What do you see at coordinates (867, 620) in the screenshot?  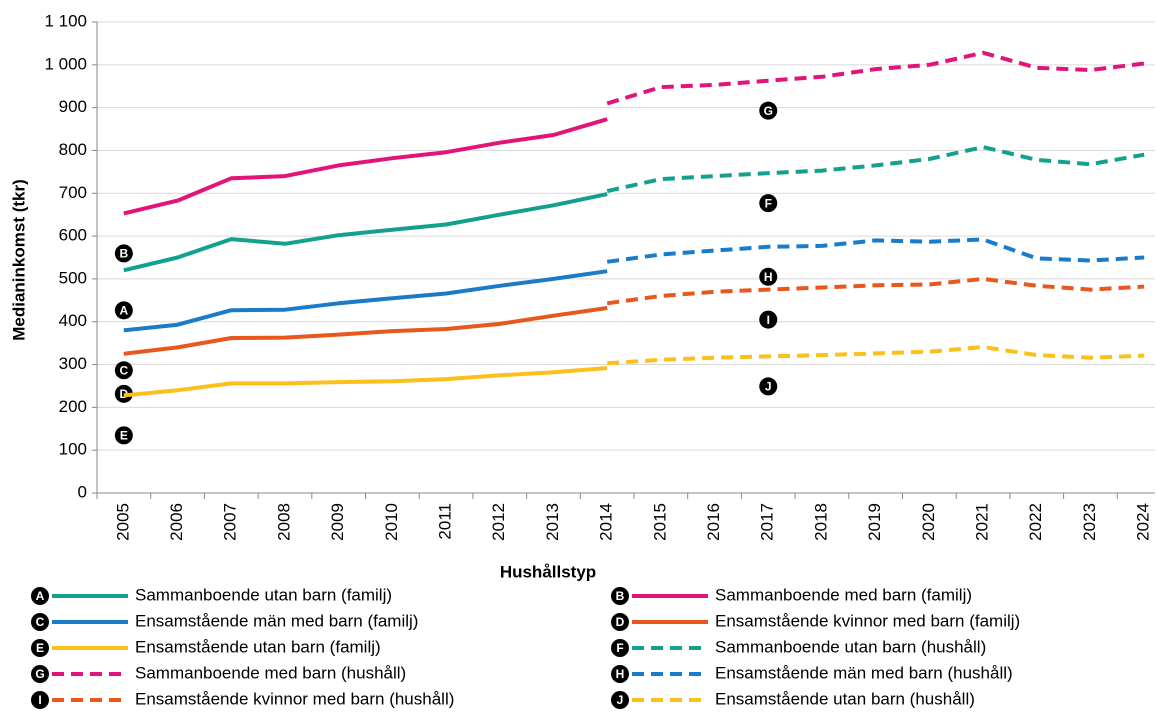 I see `legend-label: Ensamstående kvinnor med barn (familj)` at bounding box center [867, 620].